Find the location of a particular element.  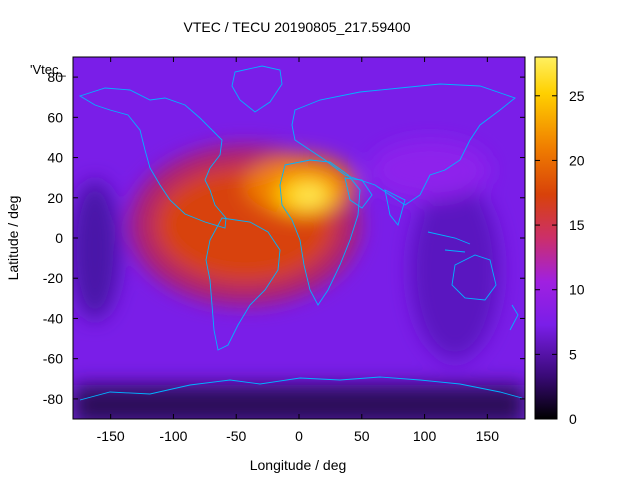

colorbar-ticks: 0 5 10 15 20 25 is located at coordinates (560, 257).